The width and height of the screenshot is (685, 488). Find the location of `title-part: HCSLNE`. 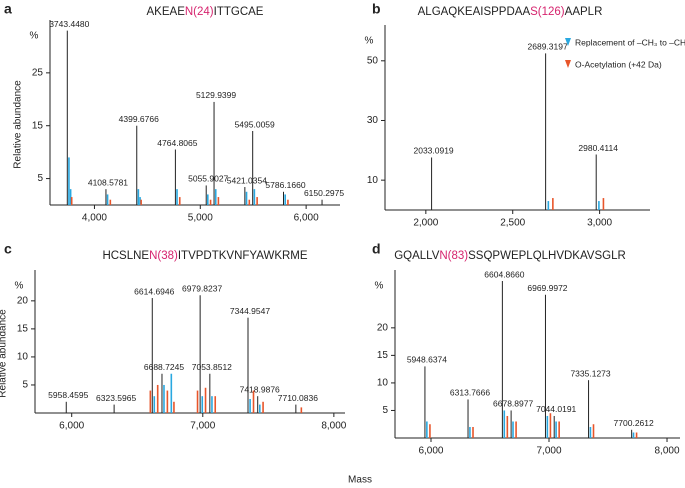

title-part: HCSLNE is located at coordinates (125, 256).